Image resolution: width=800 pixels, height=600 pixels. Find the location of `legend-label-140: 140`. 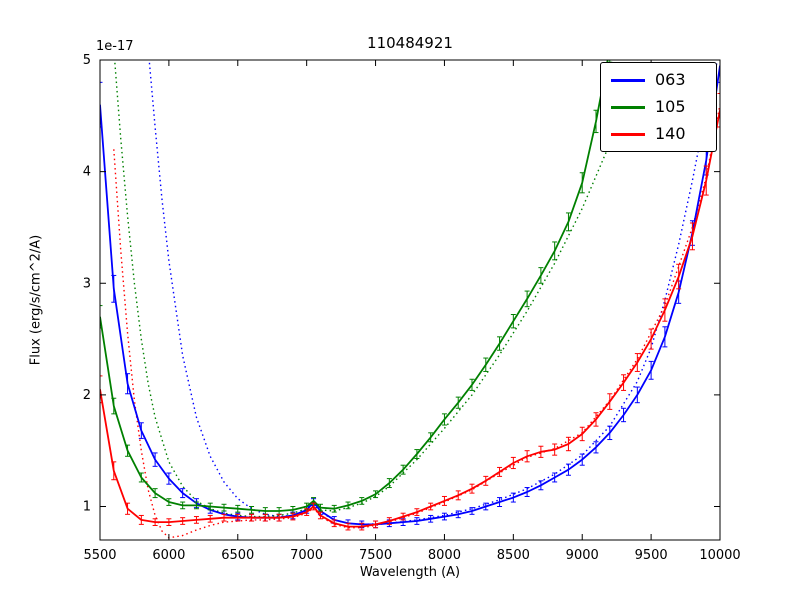

legend-label-140: 140 is located at coordinates (670, 133).